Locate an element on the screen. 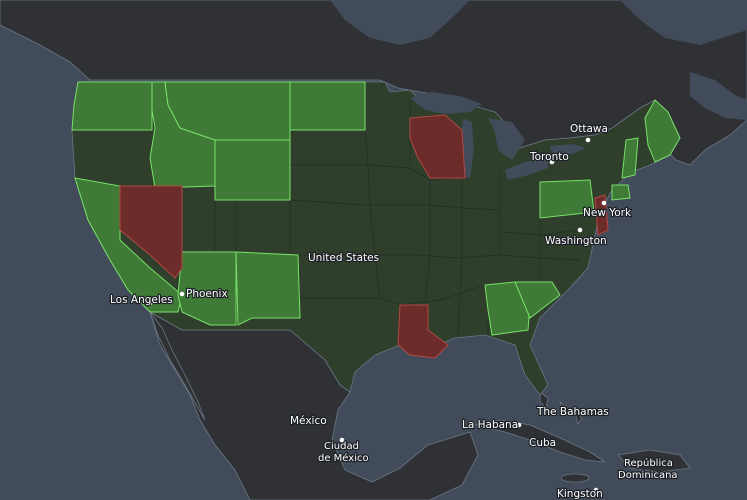 This screenshot has width=747, height=500. state-south-carolina is located at coordinates (537, 300).